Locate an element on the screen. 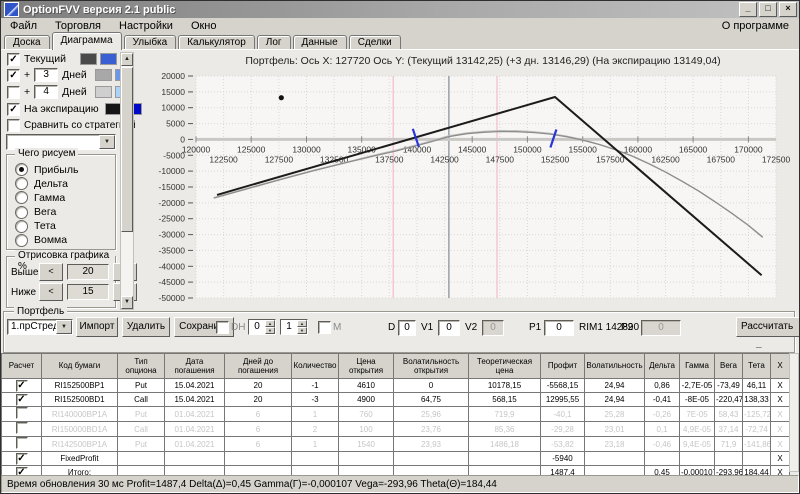 The image size is (800, 494). v1-field: 0 is located at coordinates (449, 328).